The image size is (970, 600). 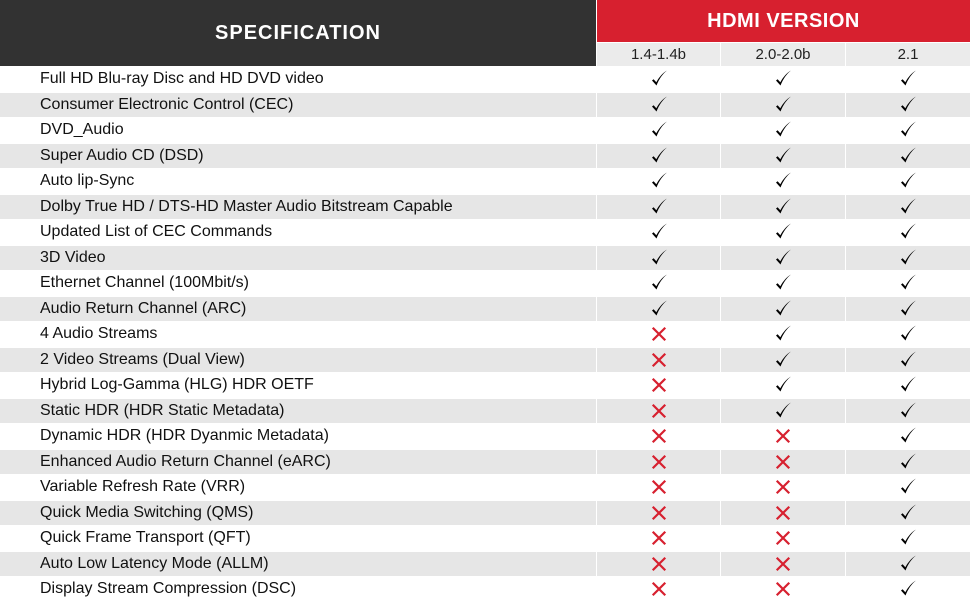 I want to click on table-row: Display Stream Compression (DSC), so click(x=485, y=588).